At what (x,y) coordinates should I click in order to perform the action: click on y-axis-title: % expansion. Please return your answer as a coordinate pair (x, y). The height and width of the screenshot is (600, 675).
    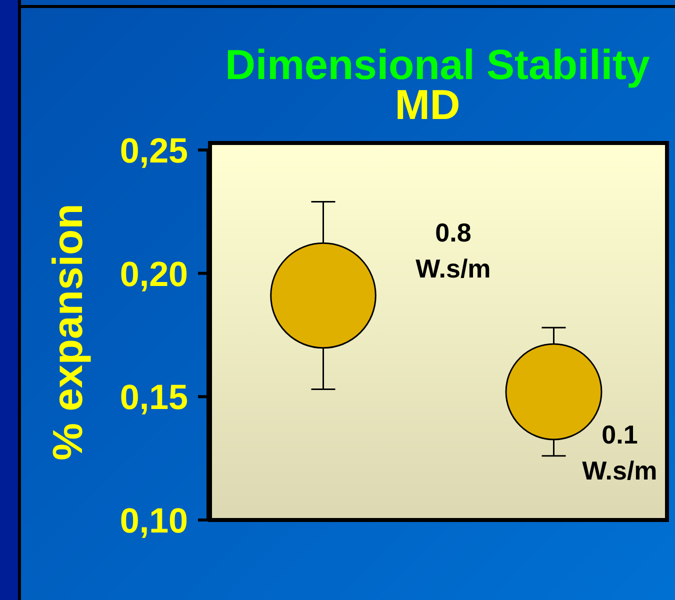
    Looking at the image, I should click on (67, 332).